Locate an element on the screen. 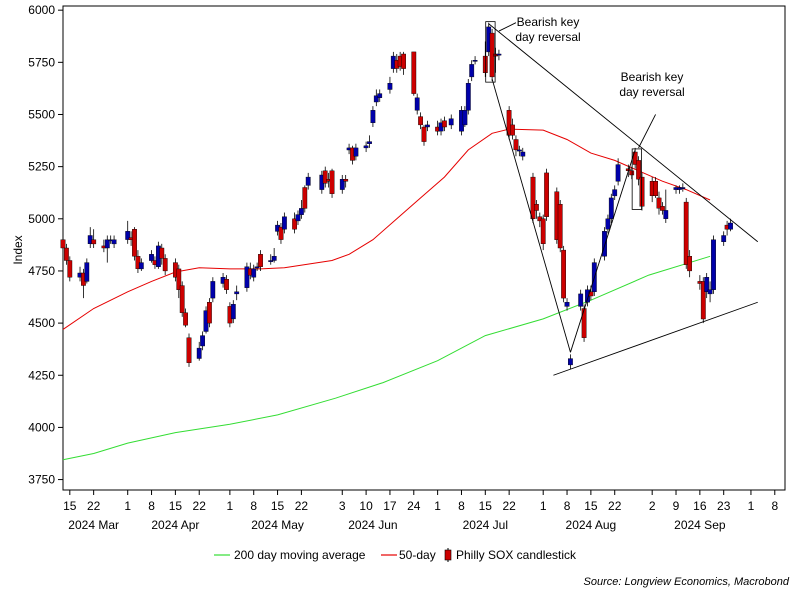 The height and width of the screenshot is (600, 800). y-tick-label: 5250 is located at coordinates (41, 167).